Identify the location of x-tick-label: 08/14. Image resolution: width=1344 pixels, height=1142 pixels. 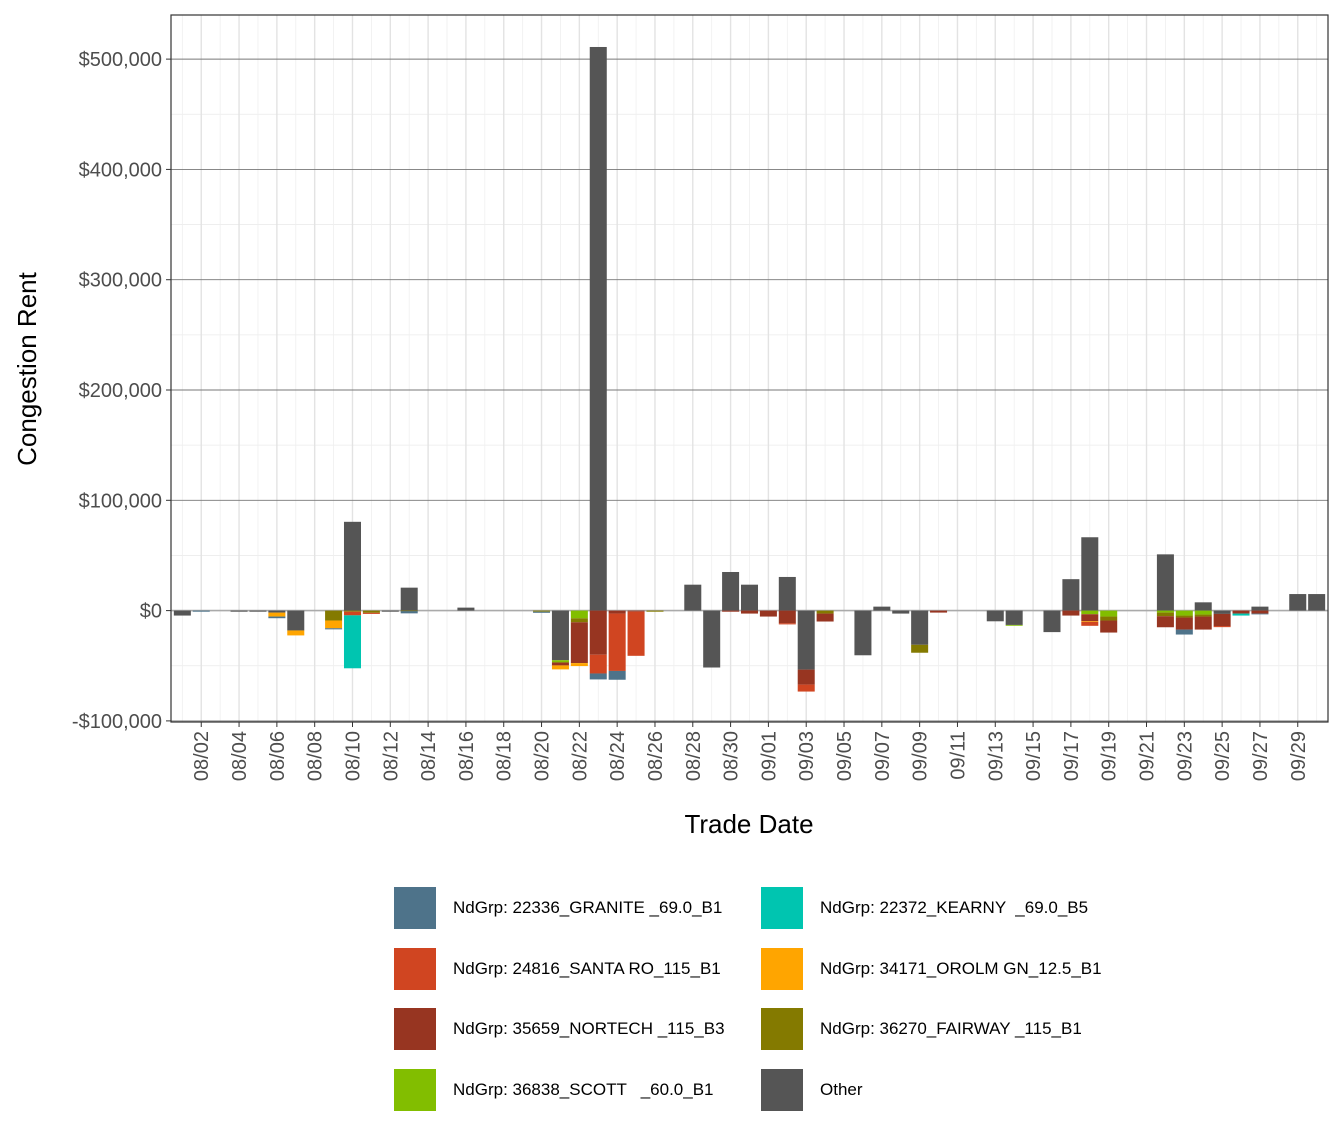
(429, 756).